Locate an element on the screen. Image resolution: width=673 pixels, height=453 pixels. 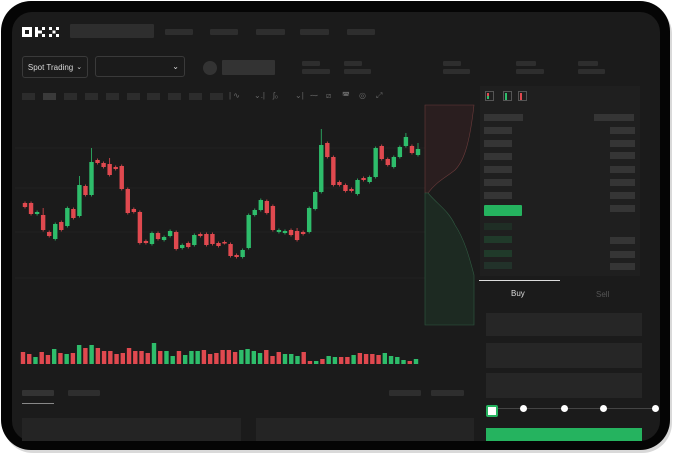
asks-only-icon is located at coordinates (522, 96).